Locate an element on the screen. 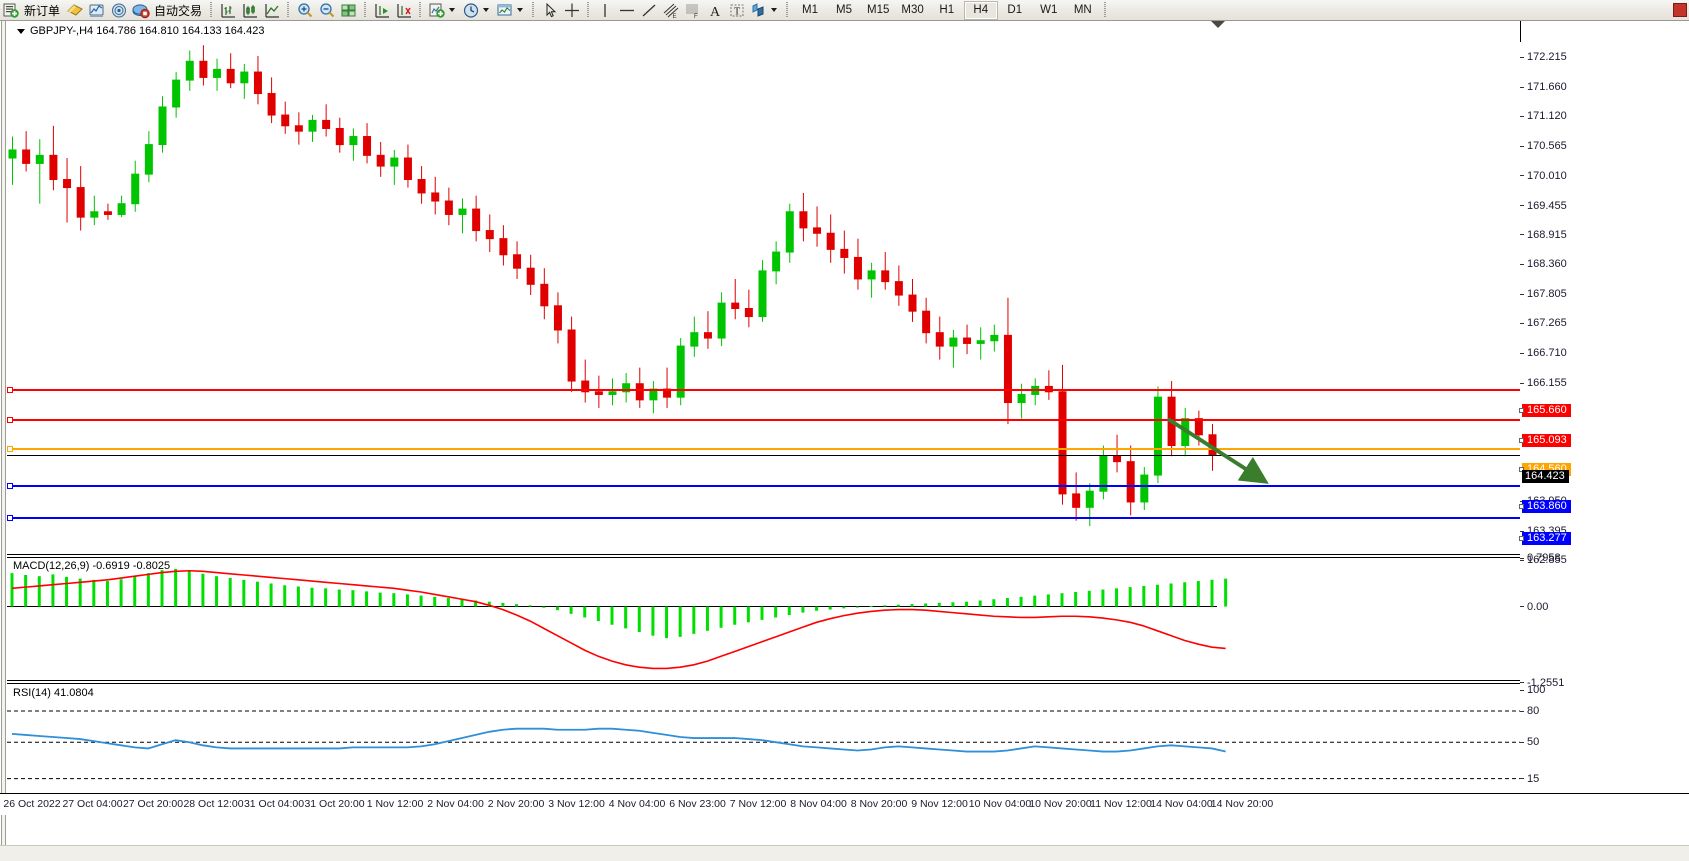 The width and height of the screenshot is (1689, 861). crosshair-button is located at coordinates (572, 10).